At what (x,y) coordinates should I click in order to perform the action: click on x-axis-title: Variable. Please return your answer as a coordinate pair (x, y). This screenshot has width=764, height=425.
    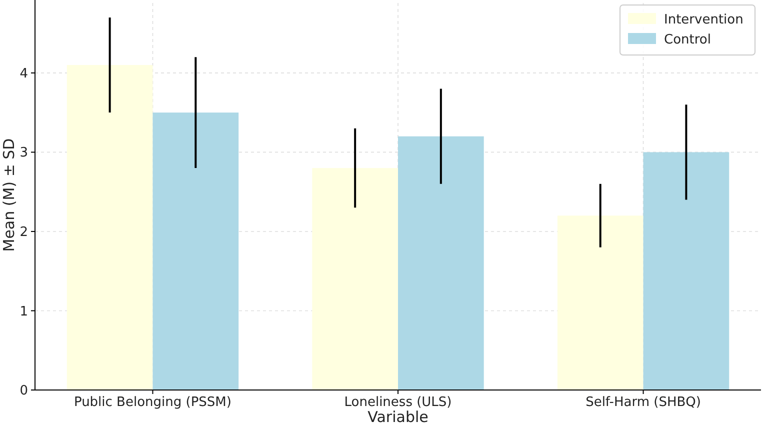
    Looking at the image, I should click on (398, 416).